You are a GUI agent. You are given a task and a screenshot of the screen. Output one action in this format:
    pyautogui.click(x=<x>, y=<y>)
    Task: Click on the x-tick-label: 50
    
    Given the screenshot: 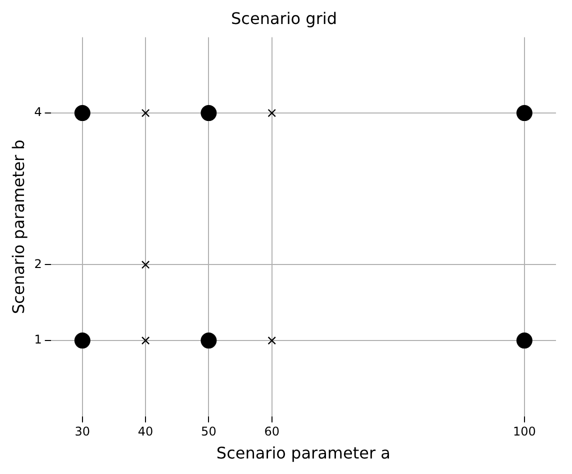 What is the action you would take?
    pyautogui.click(x=208, y=431)
    